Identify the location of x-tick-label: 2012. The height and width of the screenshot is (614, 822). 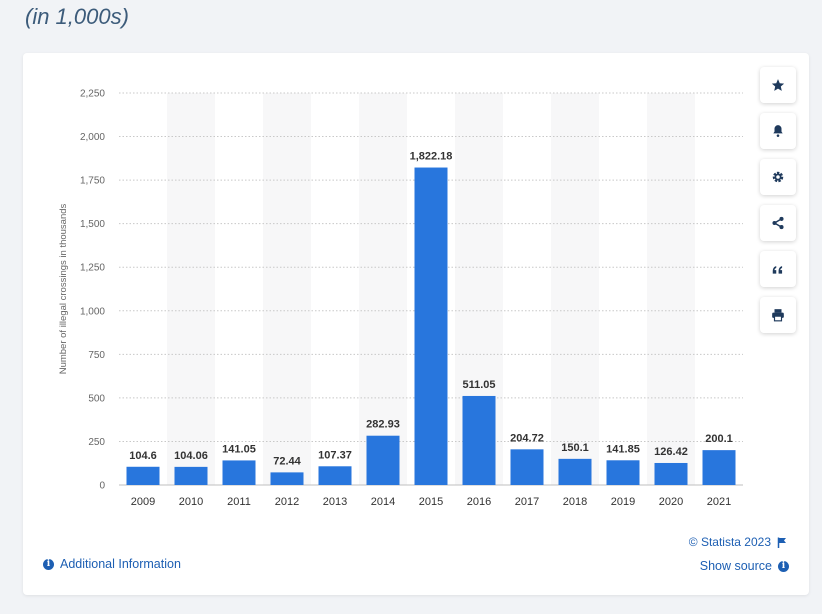
(287, 502).